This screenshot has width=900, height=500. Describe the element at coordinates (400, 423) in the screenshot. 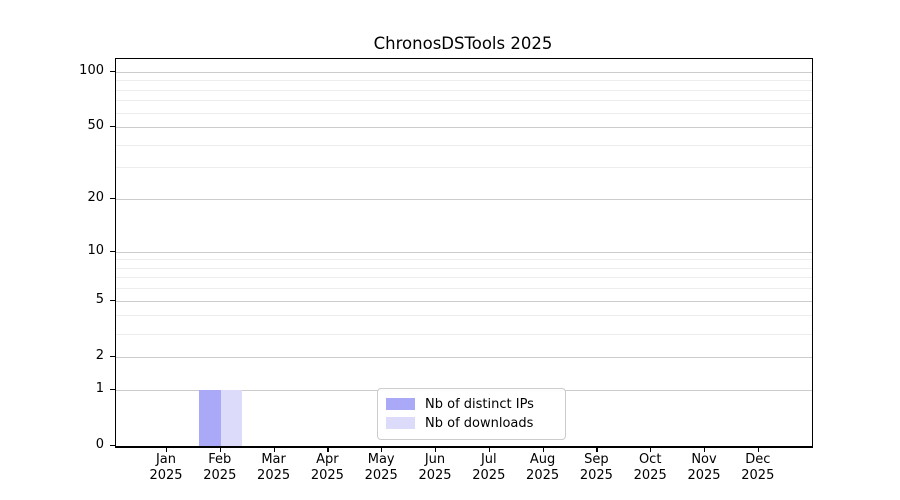

I see `legend-swatch-downloads-icon` at that location.